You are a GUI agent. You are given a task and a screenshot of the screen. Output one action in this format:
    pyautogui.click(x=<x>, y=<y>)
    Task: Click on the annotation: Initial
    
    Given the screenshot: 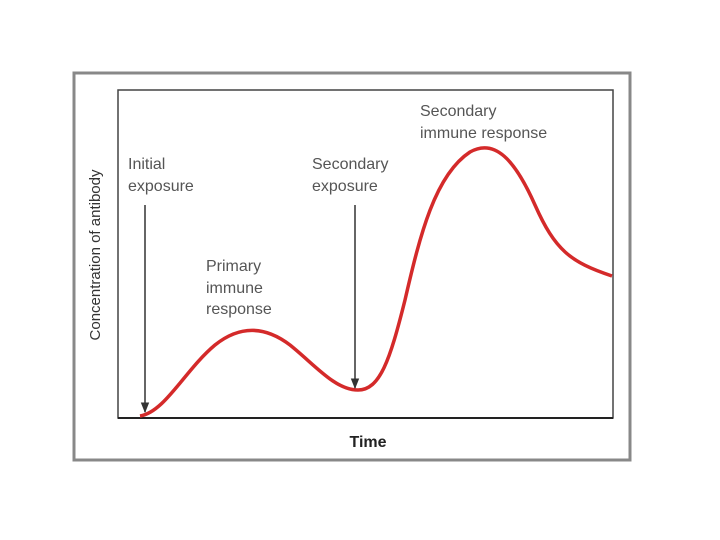 What is the action you would take?
    pyautogui.click(x=146, y=164)
    